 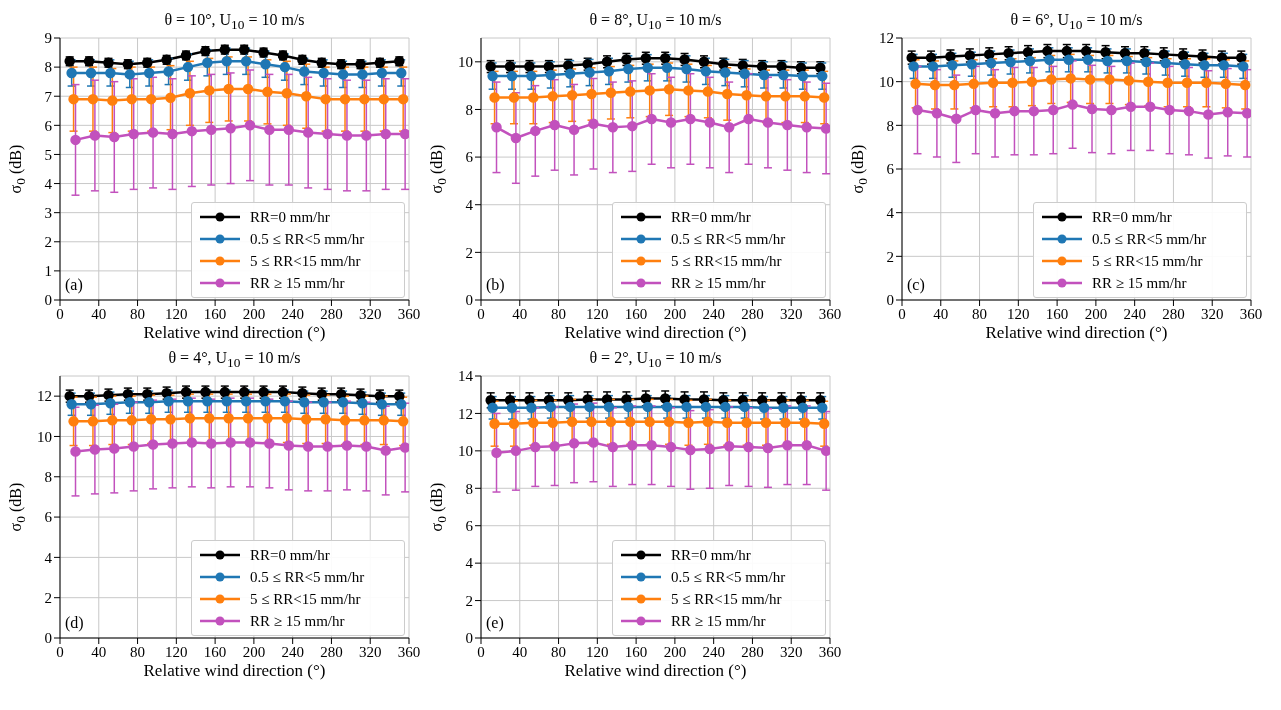 What do you see at coordinates (1147, 261) in the screenshot?
I see `legend-label: 5 ≤ RR<15 mm/hr` at bounding box center [1147, 261].